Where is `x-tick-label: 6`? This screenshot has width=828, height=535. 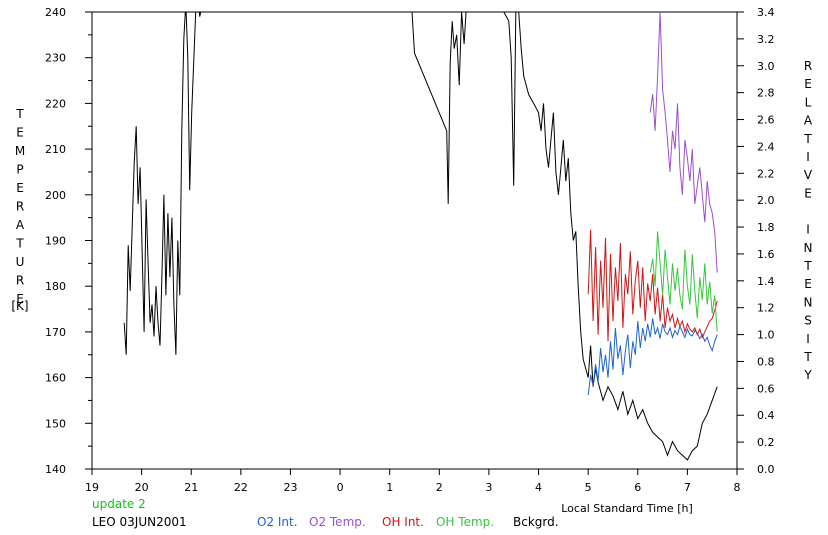
x-tick-label: 6 is located at coordinates (637, 487).